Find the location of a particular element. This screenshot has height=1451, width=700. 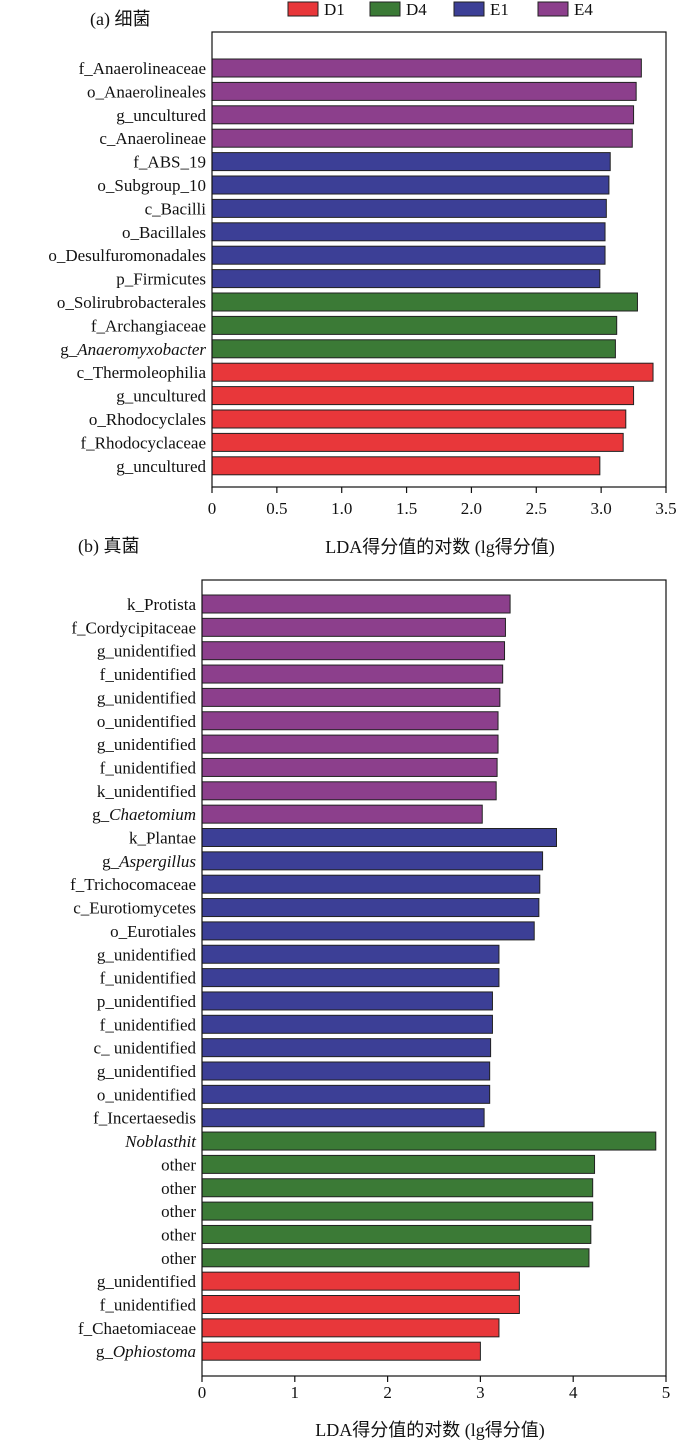

x-axis-label-b: LDA得分值的对数 (lg得分值) is located at coordinates (429, 1430).